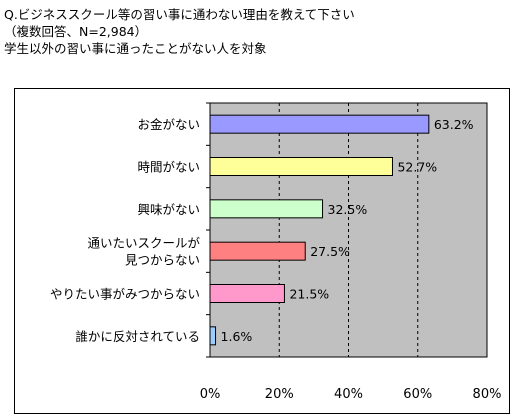 The width and height of the screenshot is (513, 419). I want to click on x-tick-label-40: 40%, so click(348, 394).